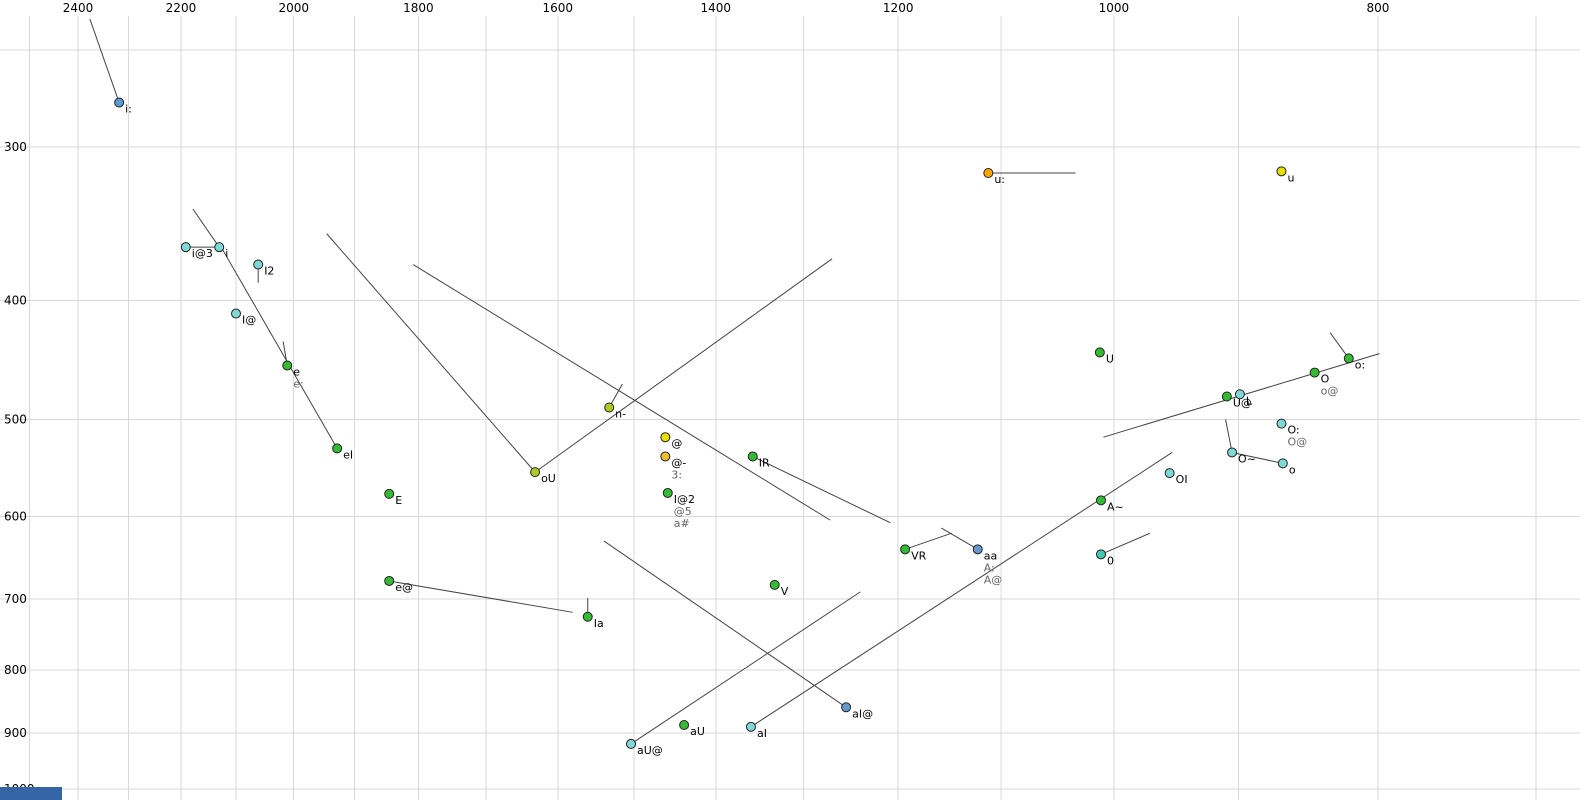 This screenshot has width=1580, height=800. What do you see at coordinates (298, 384) in the screenshot?
I see `vowel-label-e:: e:` at bounding box center [298, 384].